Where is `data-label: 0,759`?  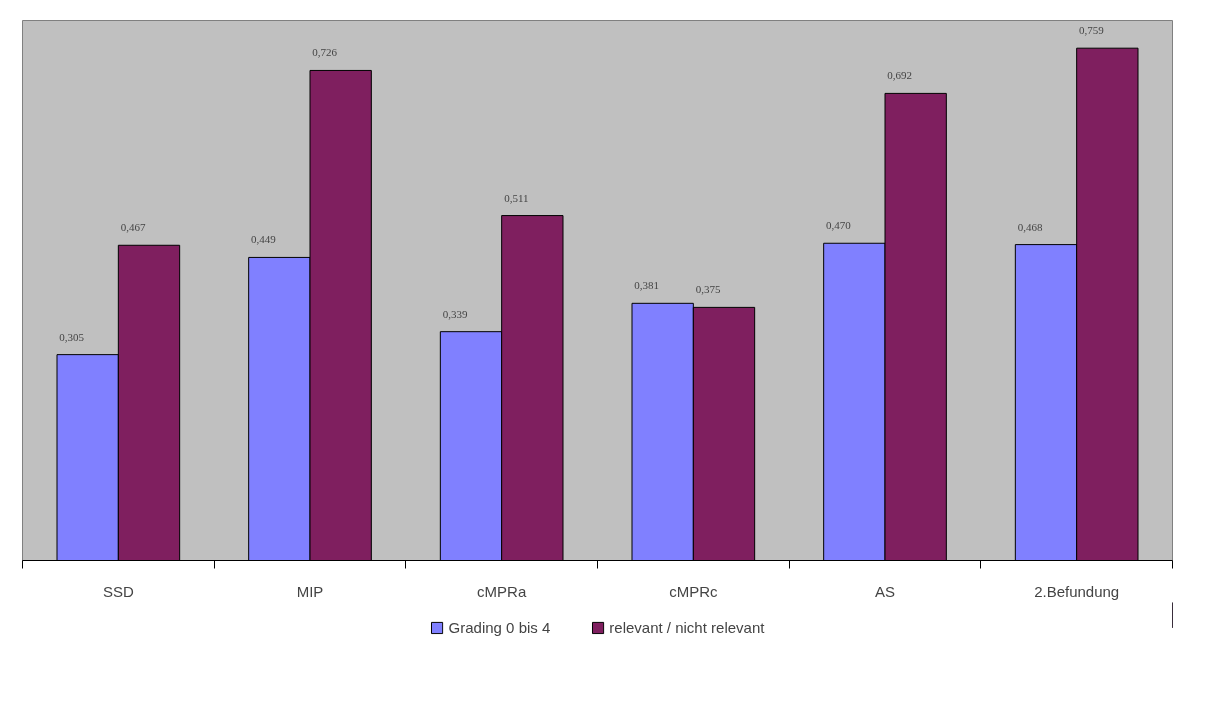
data-label: 0,759 is located at coordinates (1091, 30).